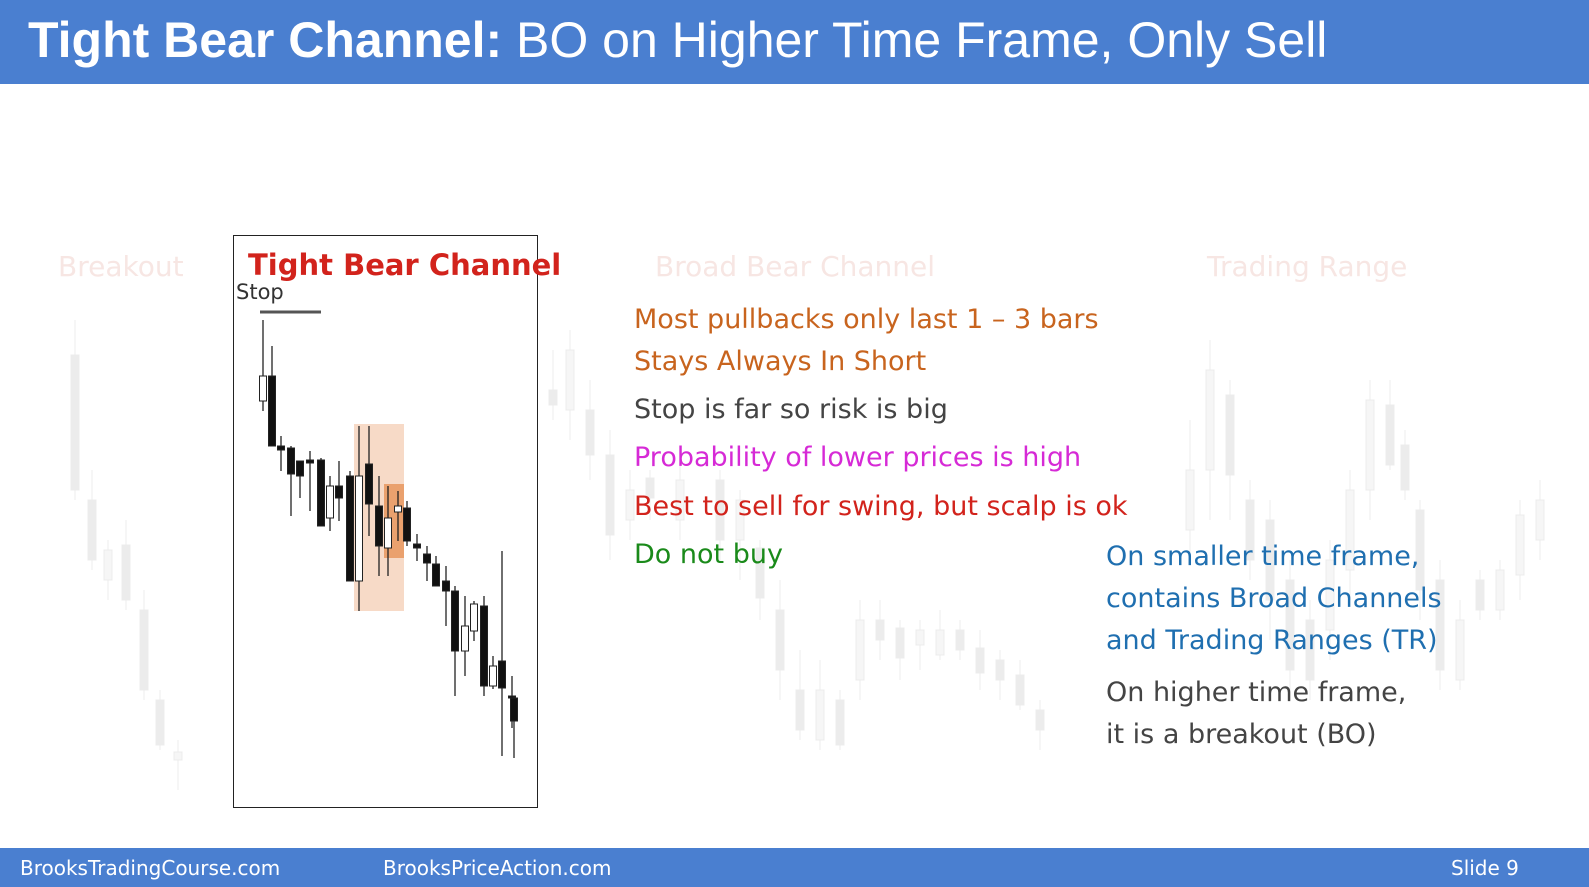  Describe the element at coordinates (1307, 266) in the screenshot. I see `ghost-label-trading-range: Trading Range` at that location.